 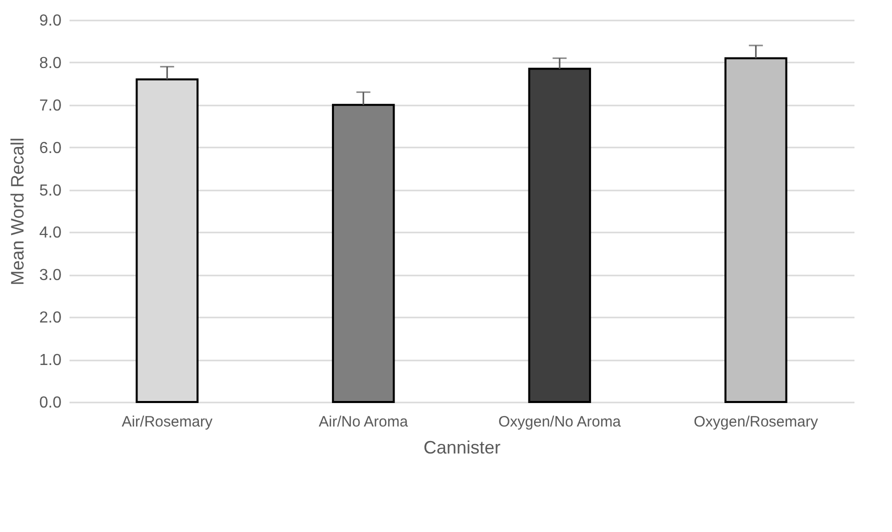 What do you see at coordinates (462, 448) in the screenshot?
I see `x-axis-title: Cannister` at bounding box center [462, 448].